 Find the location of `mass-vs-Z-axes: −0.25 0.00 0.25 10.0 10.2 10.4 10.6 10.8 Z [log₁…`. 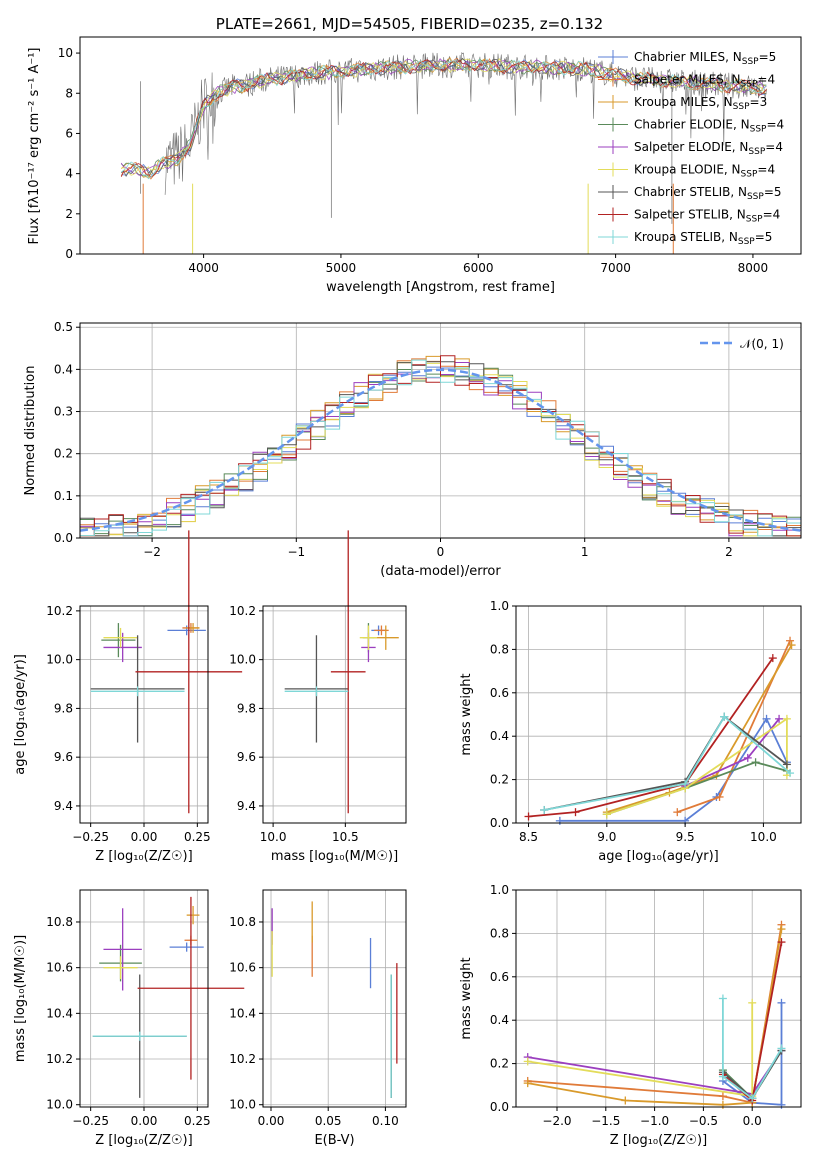

mass-vs-Z-axes: −0.25 0.00 0.25 10.0 10.2 10.4 10.6 10.8 Z [log₁… is located at coordinates (129, 1018).